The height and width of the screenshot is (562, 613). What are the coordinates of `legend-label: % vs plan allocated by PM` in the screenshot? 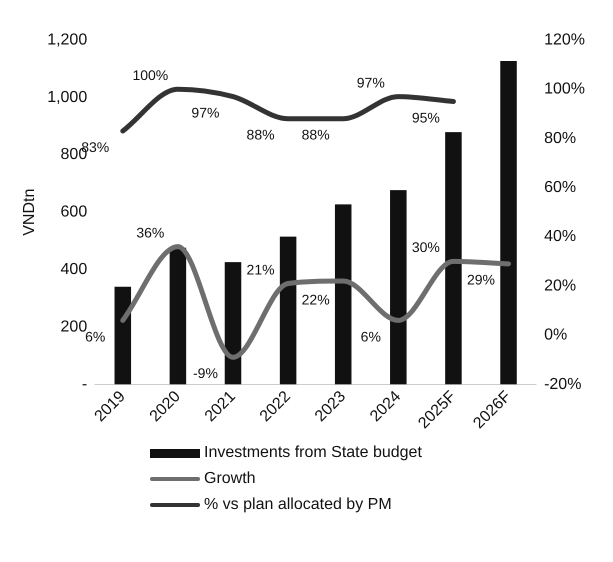 It's located at (298, 505).